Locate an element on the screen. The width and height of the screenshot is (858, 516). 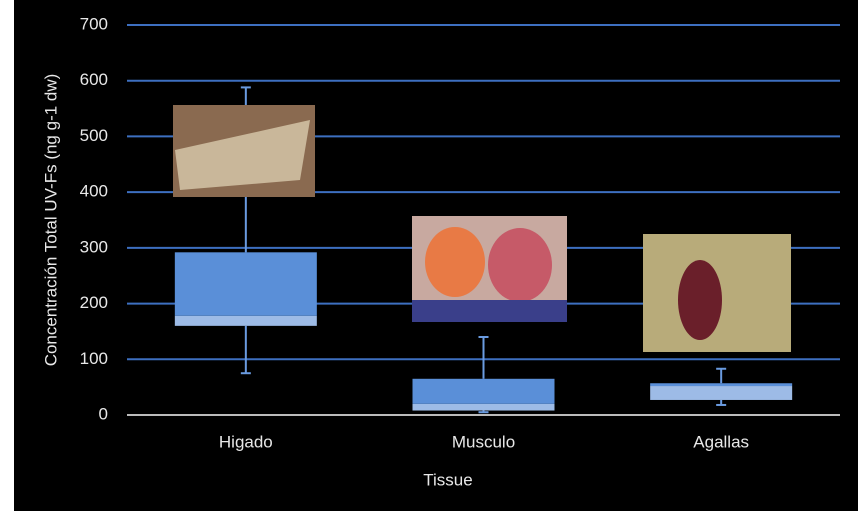
y-tick-label: 700 is located at coordinates (94, 23).